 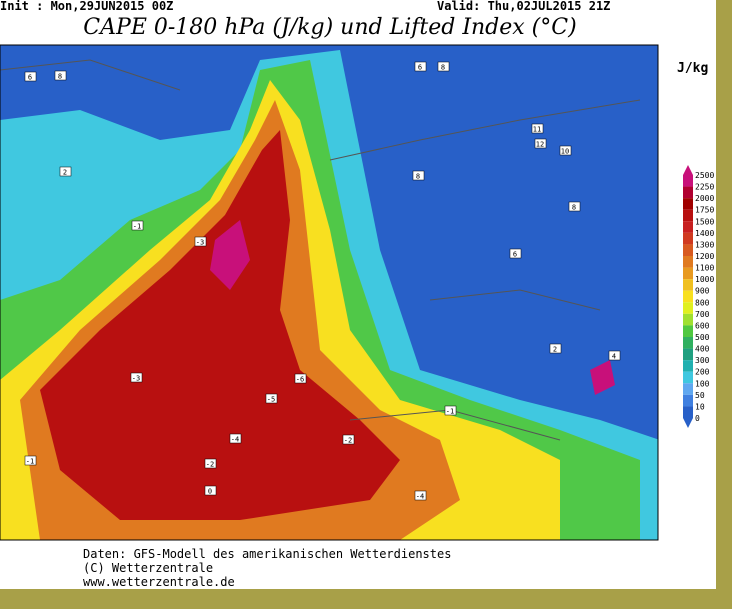 I want to click on contour-label: 11, so click(x=537, y=130).